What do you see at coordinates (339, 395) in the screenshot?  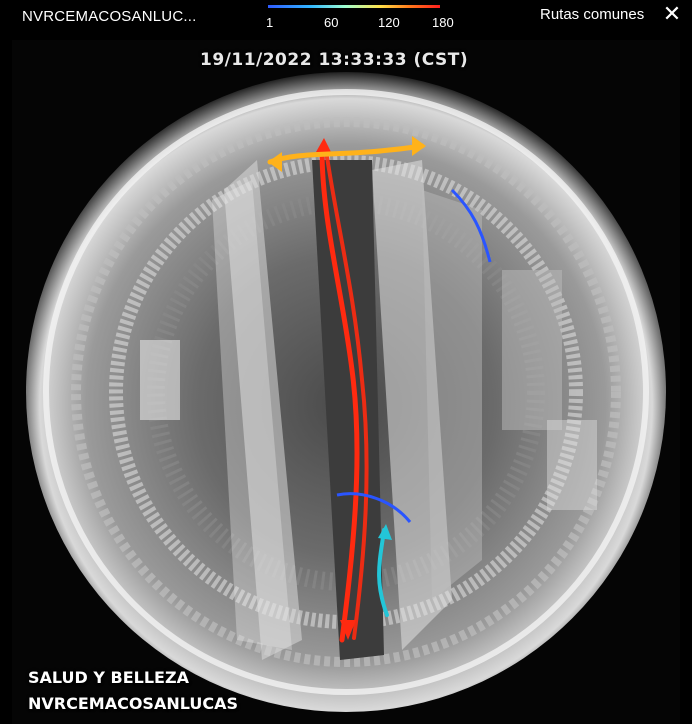 I see `route-high` at bounding box center [339, 395].